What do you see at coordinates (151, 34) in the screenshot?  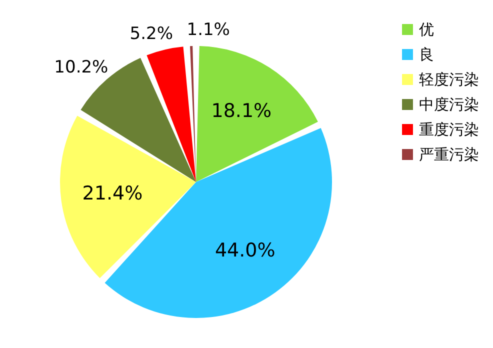 I see `data-label: 5.2%` at bounding box center [151, 34].